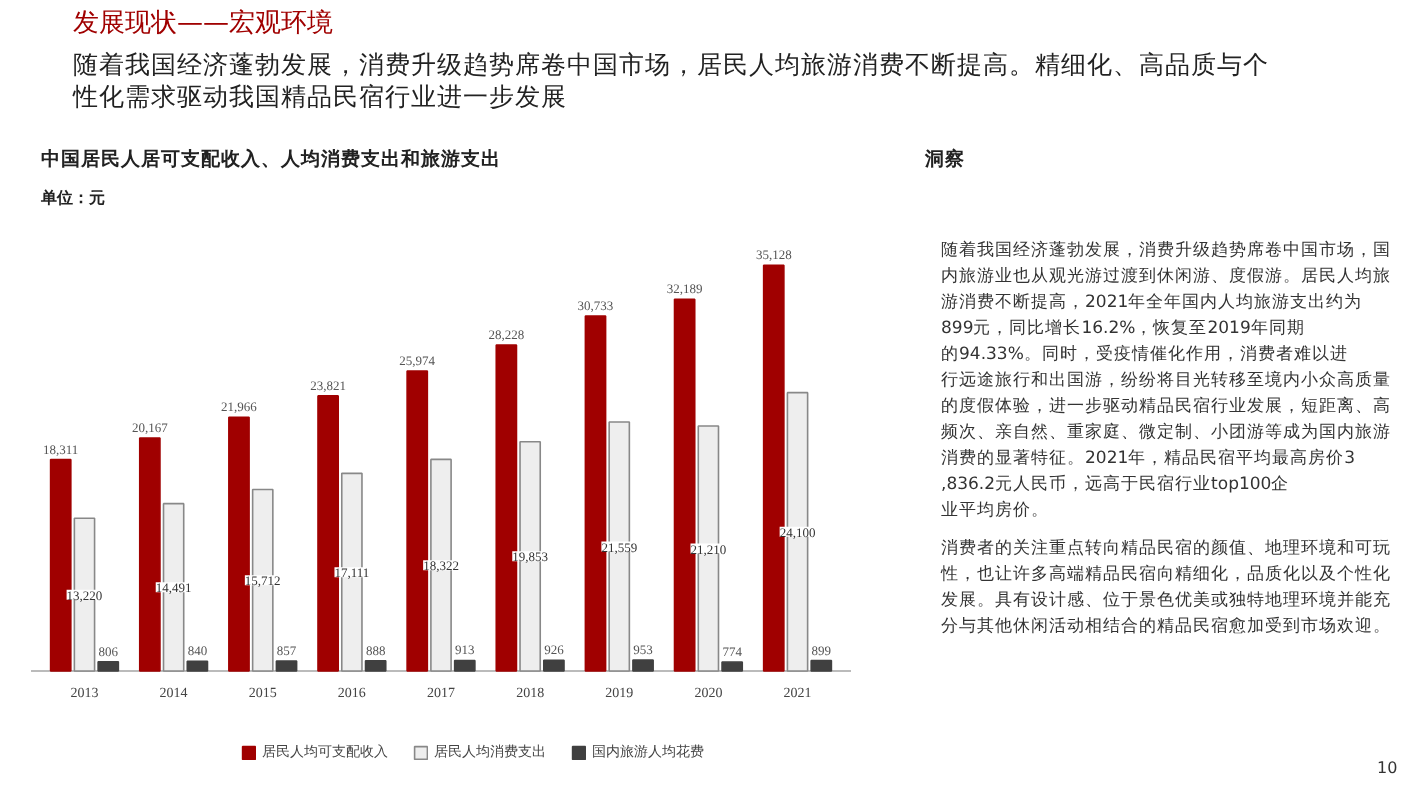 This screenshot has height=798, width=1420. What do you see at coordinates (944, 159) in the screenshot?
I see `text: 洞察` at bounding box center [944, 159].